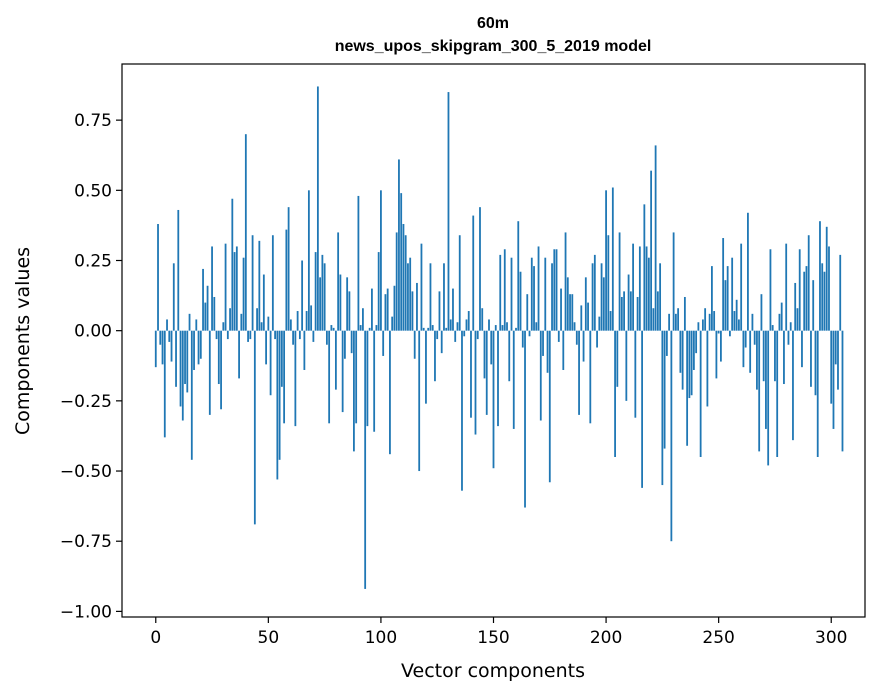 The height and width of the screenshot is (696, 880). What do you see at coordinates (718, 638) in the screenshot?
I see `x-tick-label: 250` at bounding box center [718, 638].